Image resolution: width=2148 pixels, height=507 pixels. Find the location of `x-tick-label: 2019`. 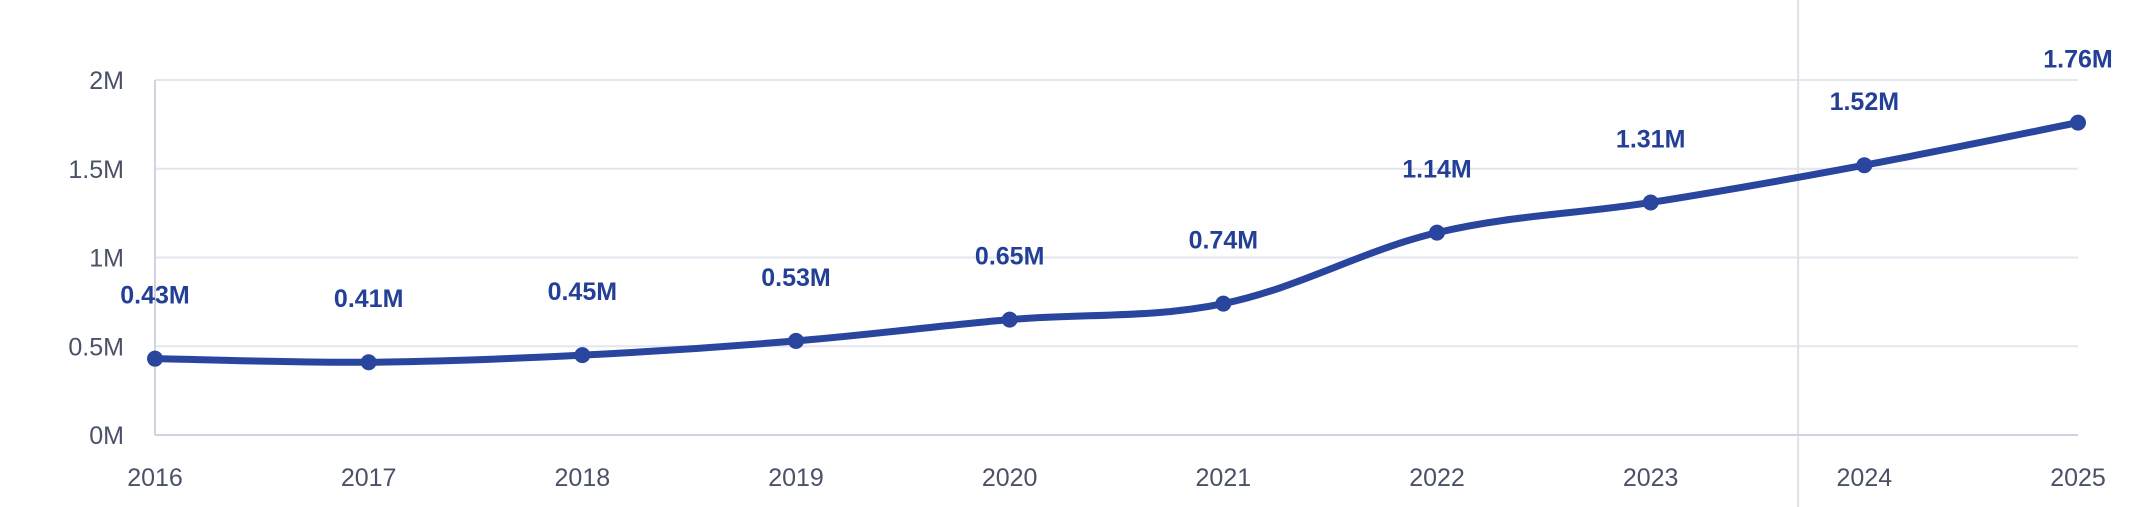

x-tick-label: 2019 is located at coordinates (796, 478).